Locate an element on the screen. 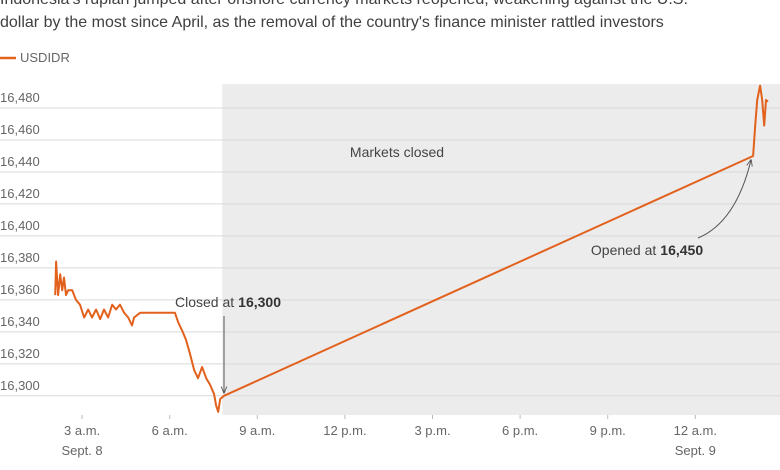 The width and height of the screenshot is (780, 470). x-tick-label: 6 p.m. is located at coordinates (520, 430).